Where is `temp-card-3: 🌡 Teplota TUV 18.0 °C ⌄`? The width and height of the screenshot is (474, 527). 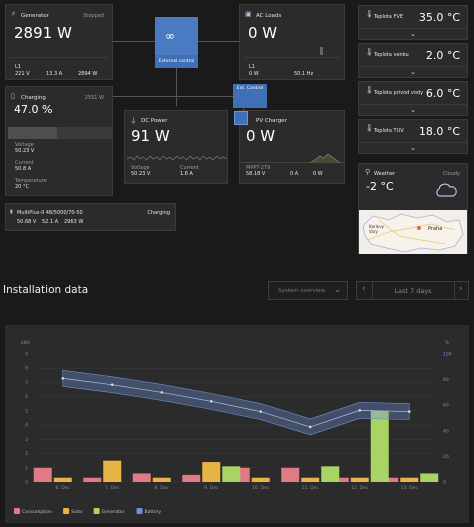 temp-card-3: 🌡 Teplota TUV 18.0 °C ⌄ is located at coordinates (413, 136).